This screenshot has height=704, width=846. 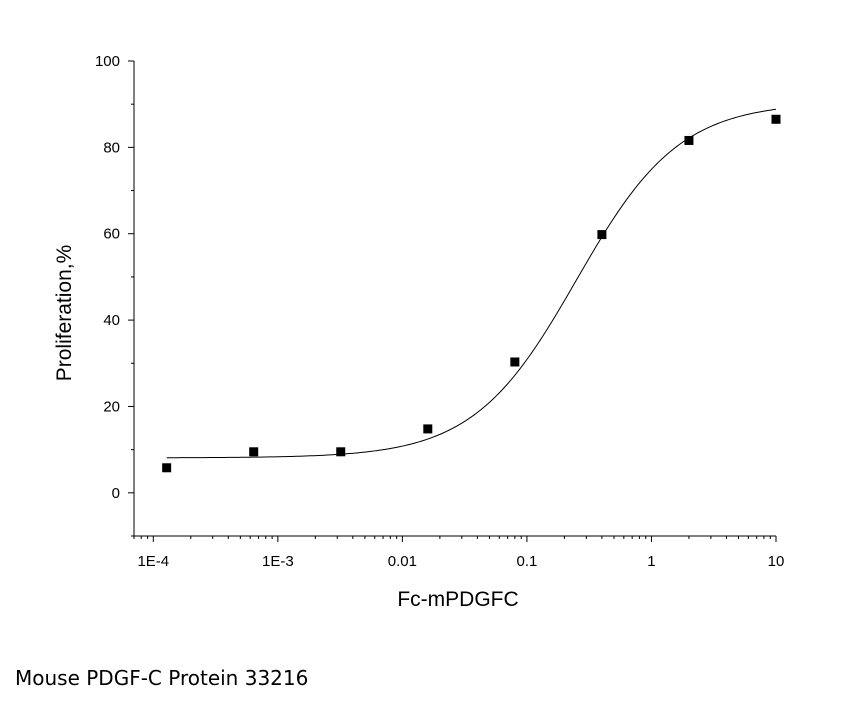 I want to click on y-tick-label: 20, so click(x=111, y=406).